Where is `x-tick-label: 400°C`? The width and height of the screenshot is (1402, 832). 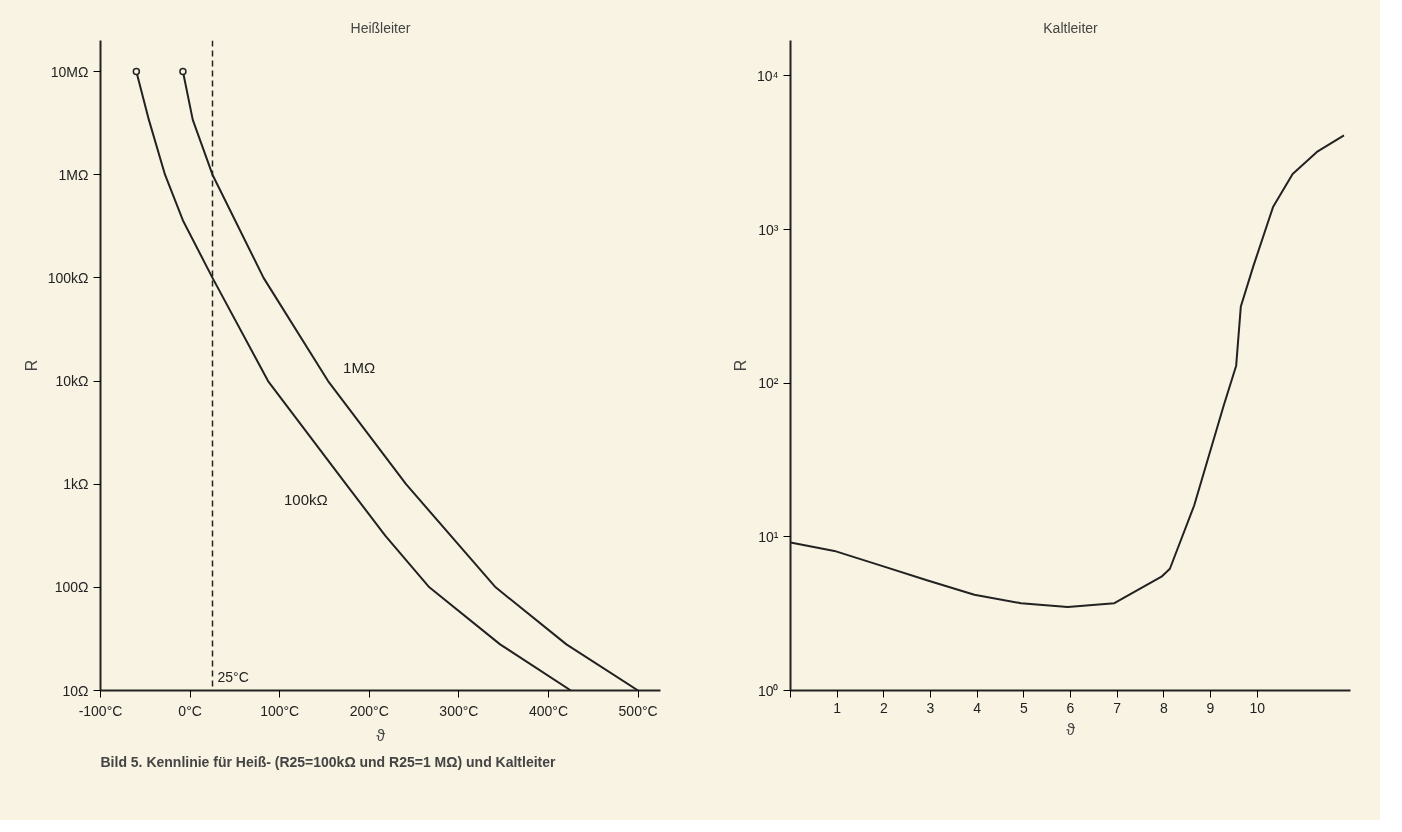
x-tick-label: 400°C is located at coordinates (548, 710).